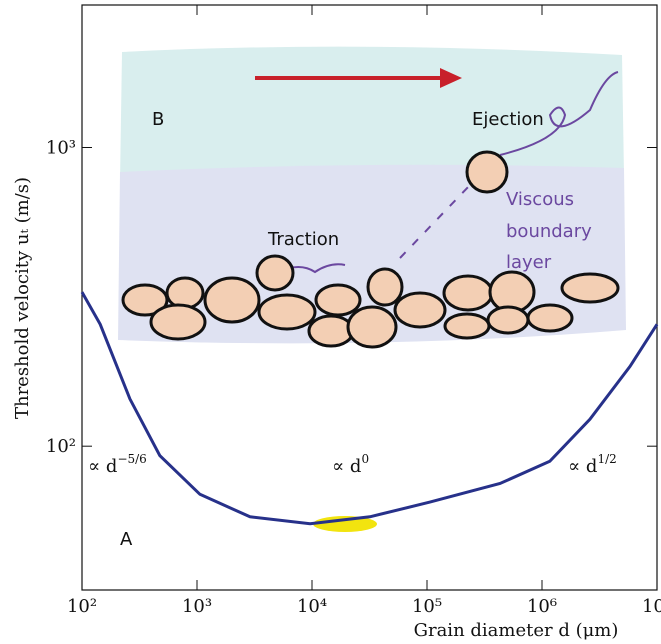 This screenshot has width=661, height=644. What do you see at coordinates (559, 113) in the screenshot?
I see `ejection-loop` at bounding box center [559, 113].